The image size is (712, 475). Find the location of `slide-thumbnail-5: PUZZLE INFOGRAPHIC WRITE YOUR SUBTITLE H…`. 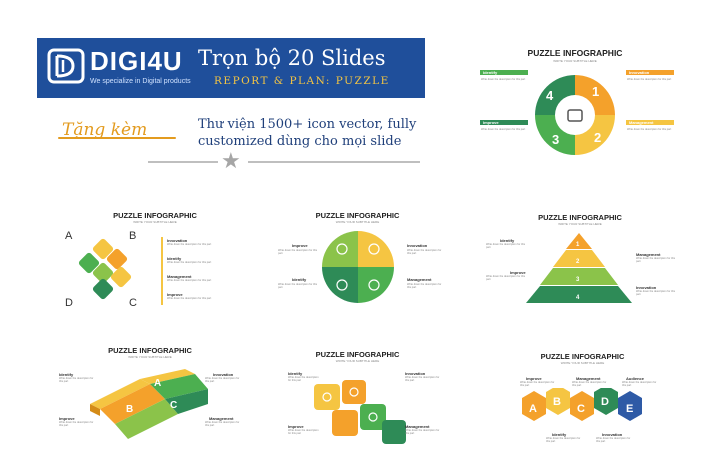

slide-thumbnail-5: PUZZLE INFOGRAPHIC WRITE YOUR SUBTITLE H… is located at coordinates (150, 397).